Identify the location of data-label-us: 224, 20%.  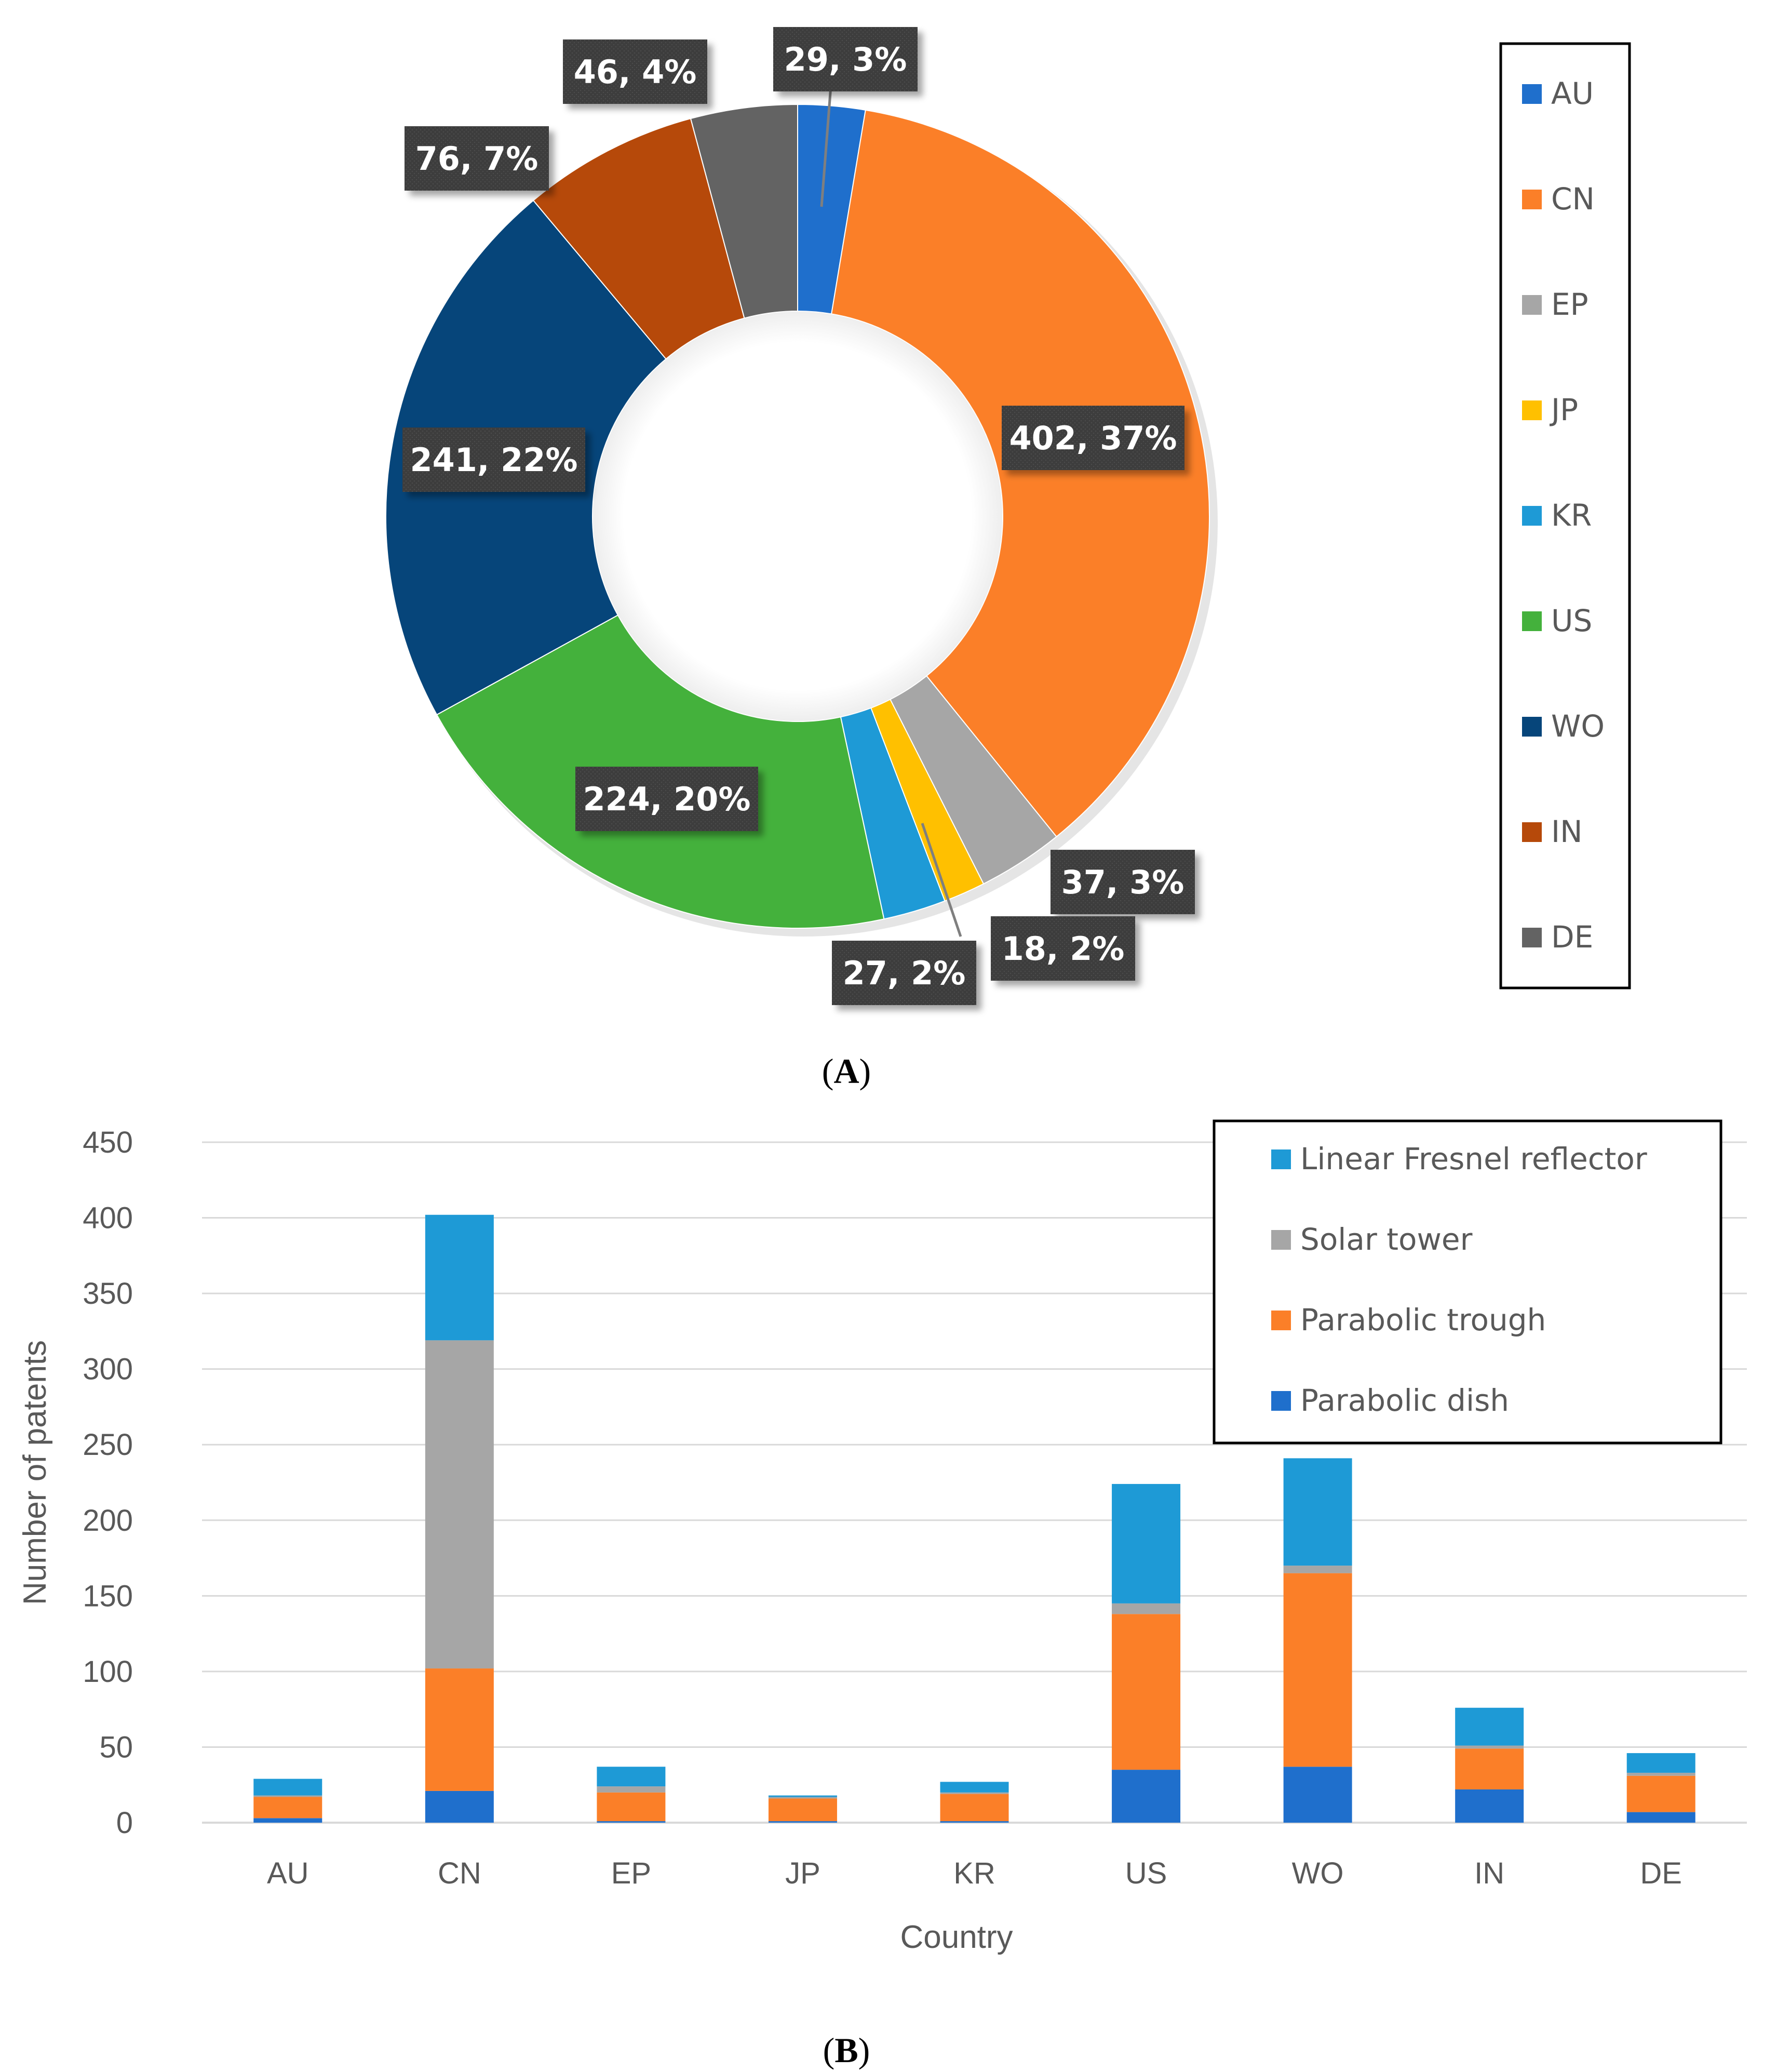
(666, 799).